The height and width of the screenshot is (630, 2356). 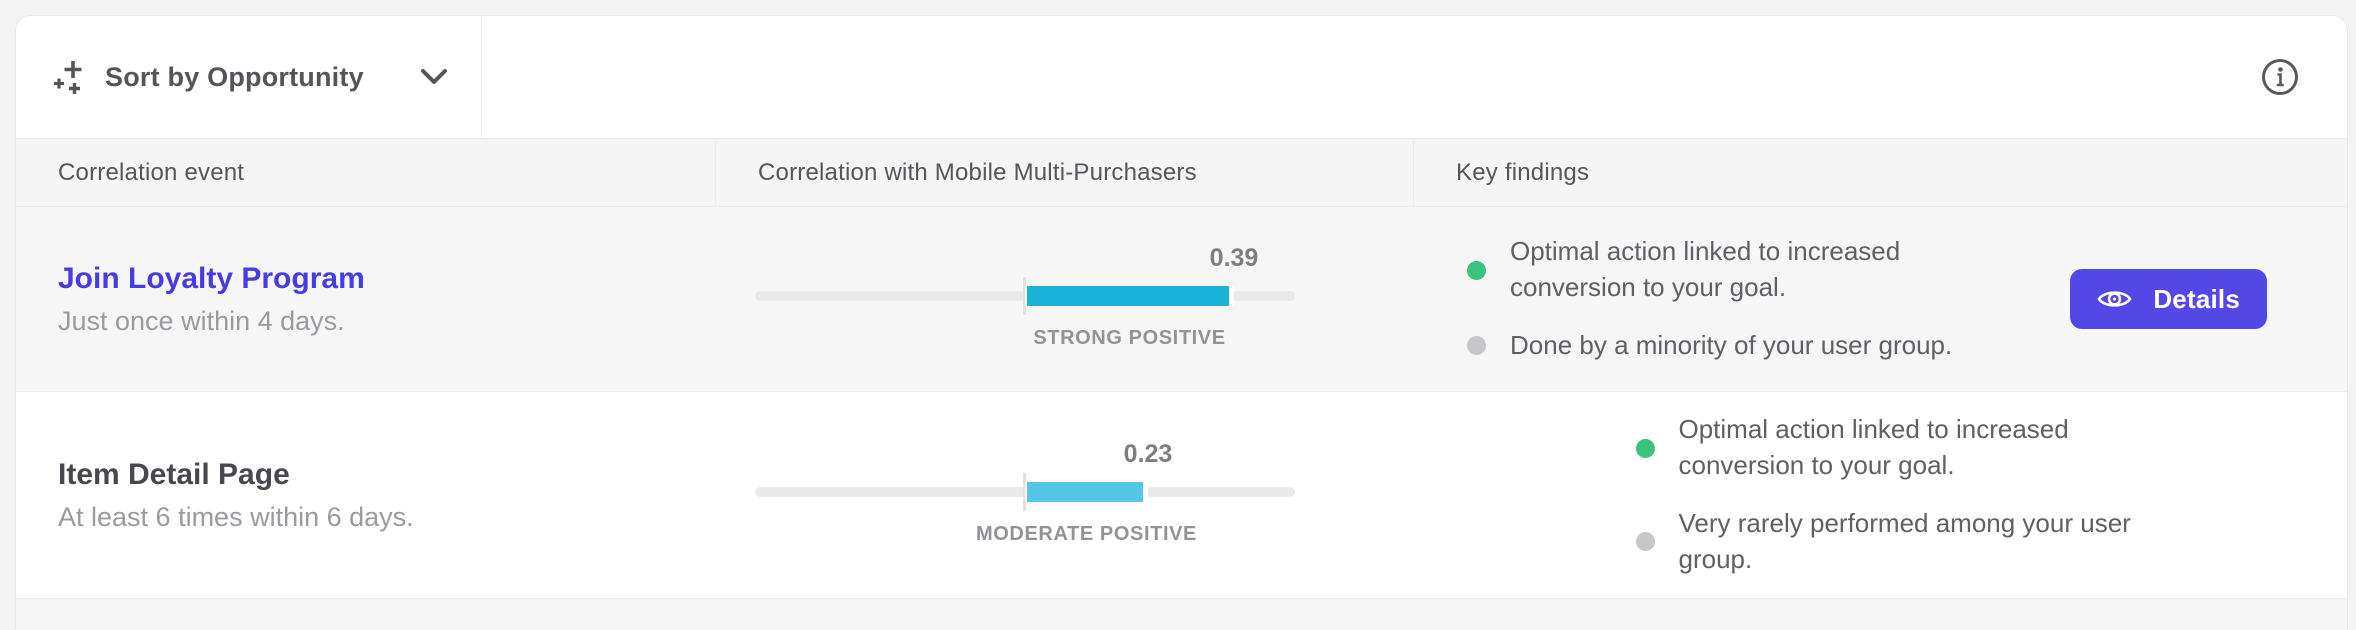 I want to click on sort-by-label: Sort by Opportunity, so click(x=234, y=76).